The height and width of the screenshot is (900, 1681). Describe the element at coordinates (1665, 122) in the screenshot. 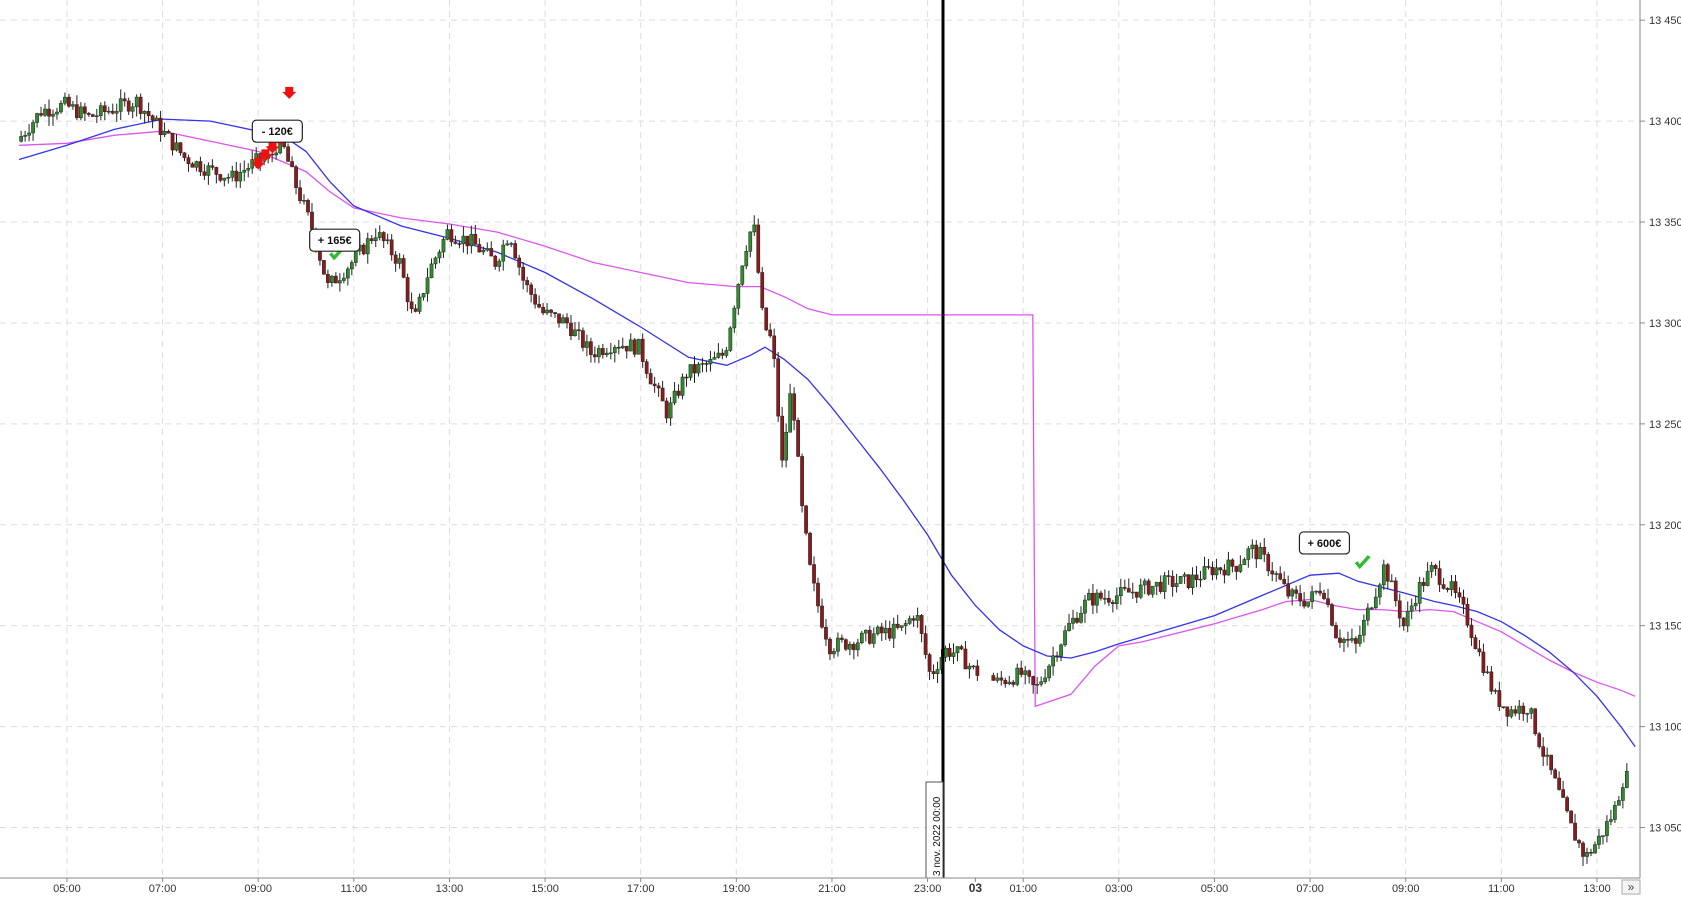

I see `y-tick-label: 13 400` at that location.